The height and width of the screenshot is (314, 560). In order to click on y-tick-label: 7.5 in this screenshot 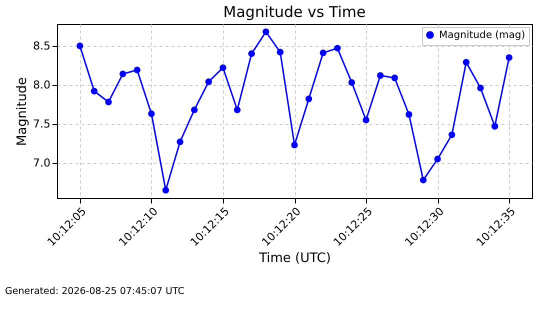, I will do `click(41, 123)`.